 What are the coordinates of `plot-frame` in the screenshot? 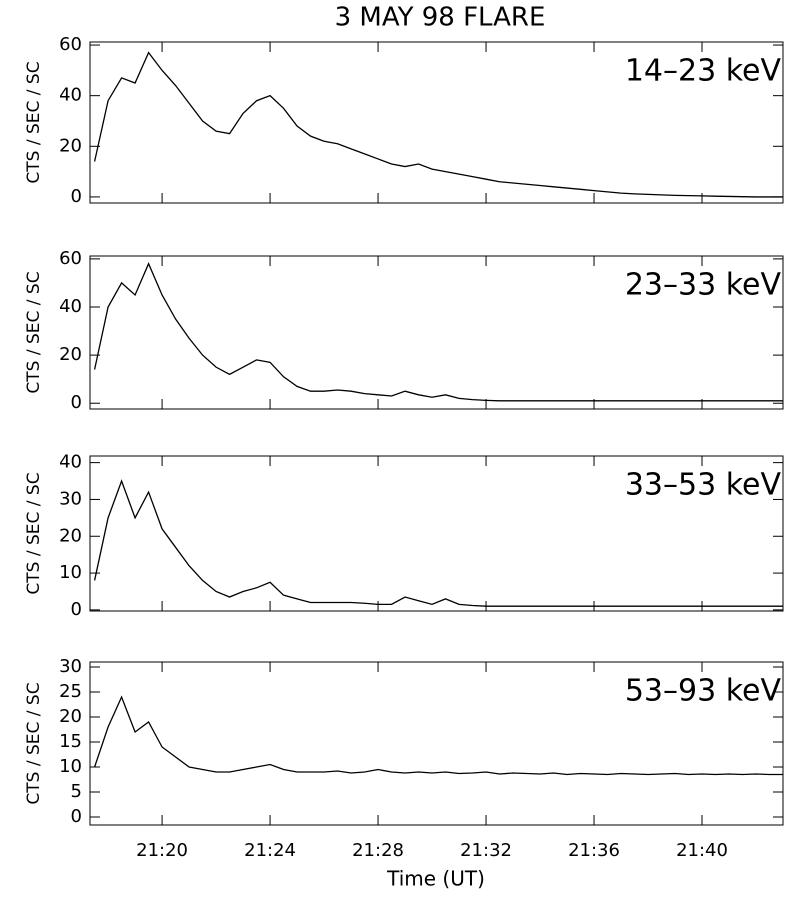 It's located at (436, 332).